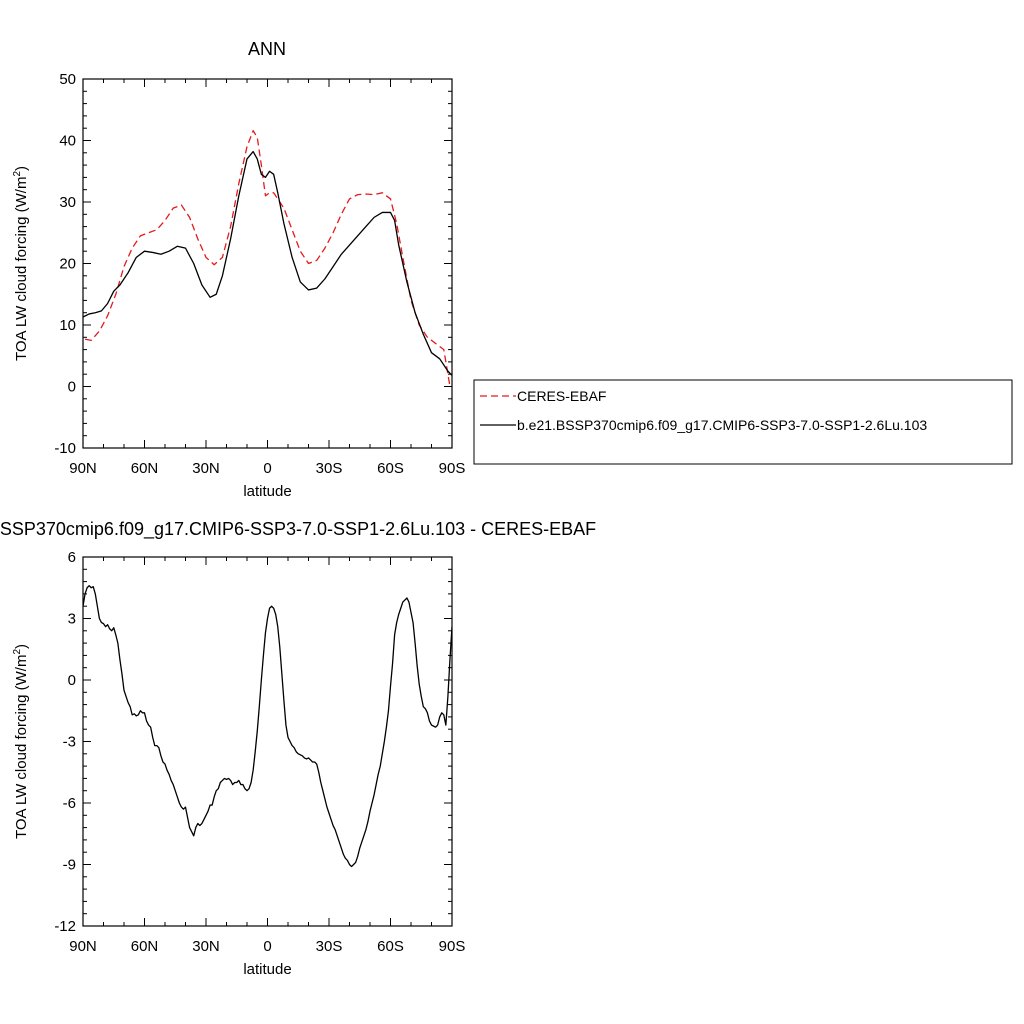 Image resolution: width=1024 pixels, height=1024 pixels. What do you see at coordinates (67, 79) in the screenshot?
I see `y-tick-label: 50` at bounding box center [67, 79].